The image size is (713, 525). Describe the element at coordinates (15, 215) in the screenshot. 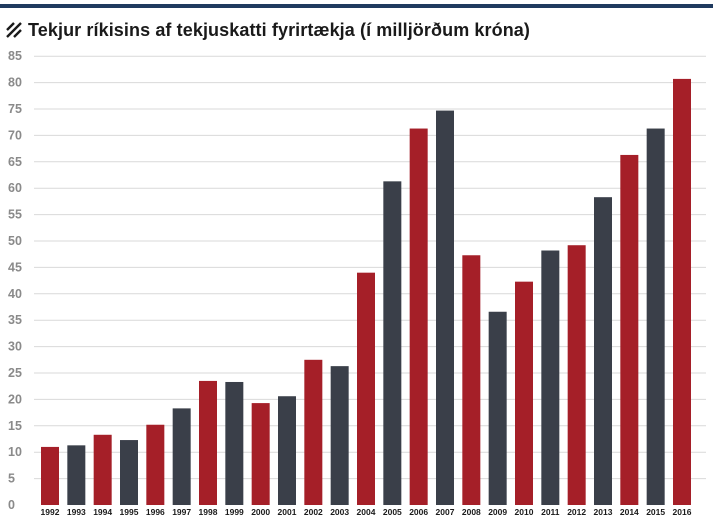

I see `y-tick-label: 55` at that location.